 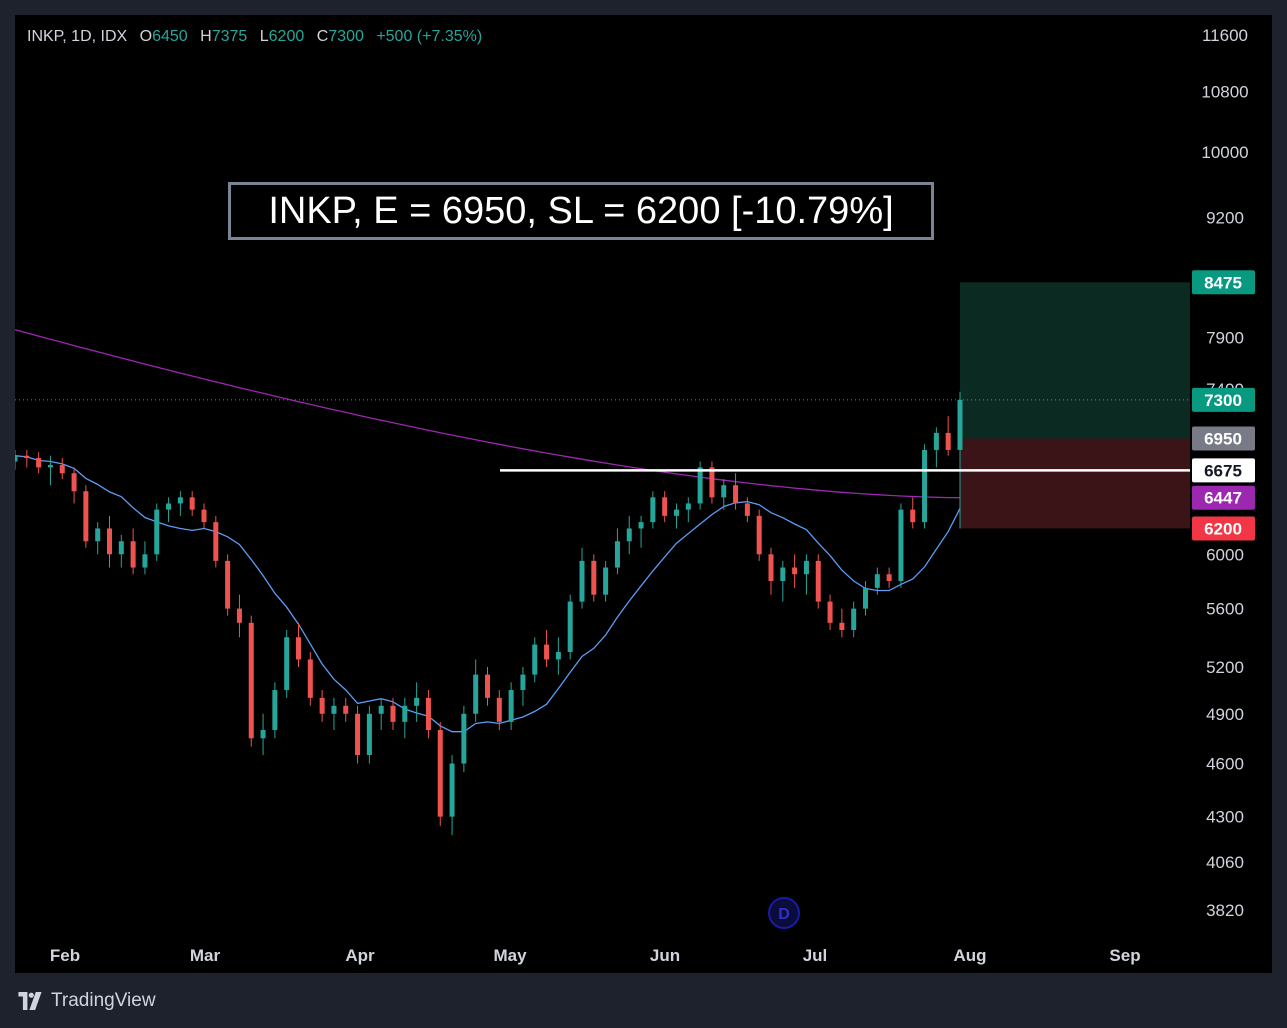 I want to click on sma-slow-line, so click(x=488, y=414).